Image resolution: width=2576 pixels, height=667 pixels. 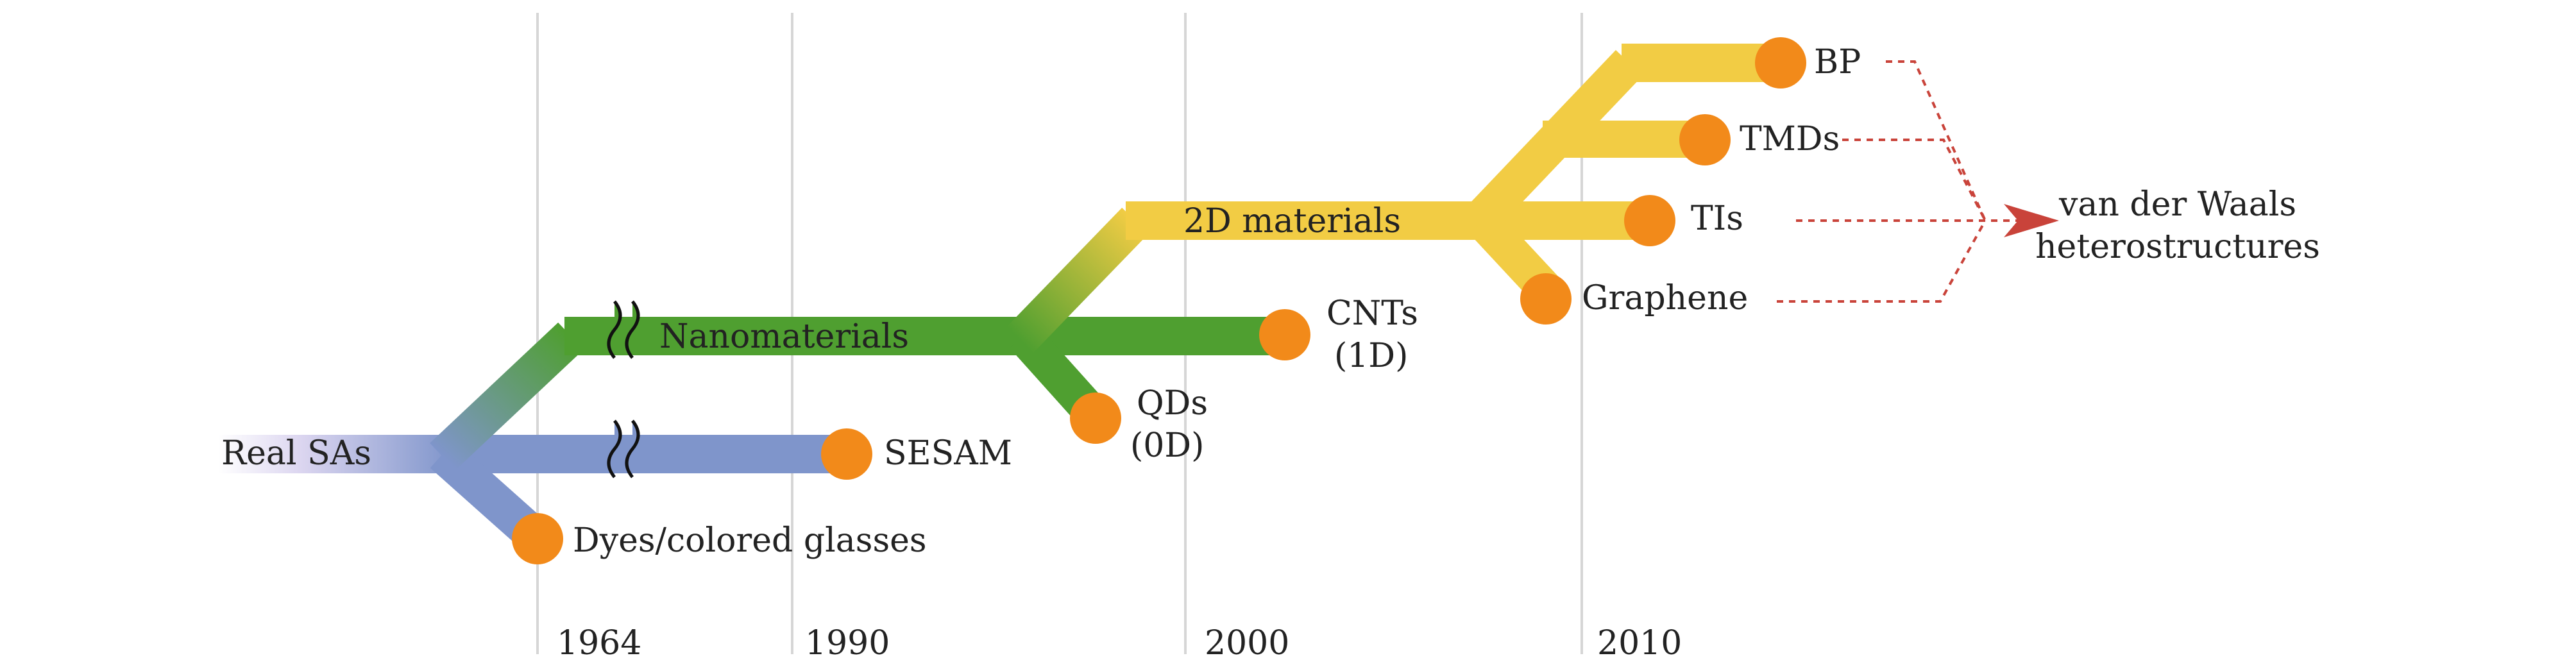 I want to click on twod-rise, so click(x=1077, y=280).